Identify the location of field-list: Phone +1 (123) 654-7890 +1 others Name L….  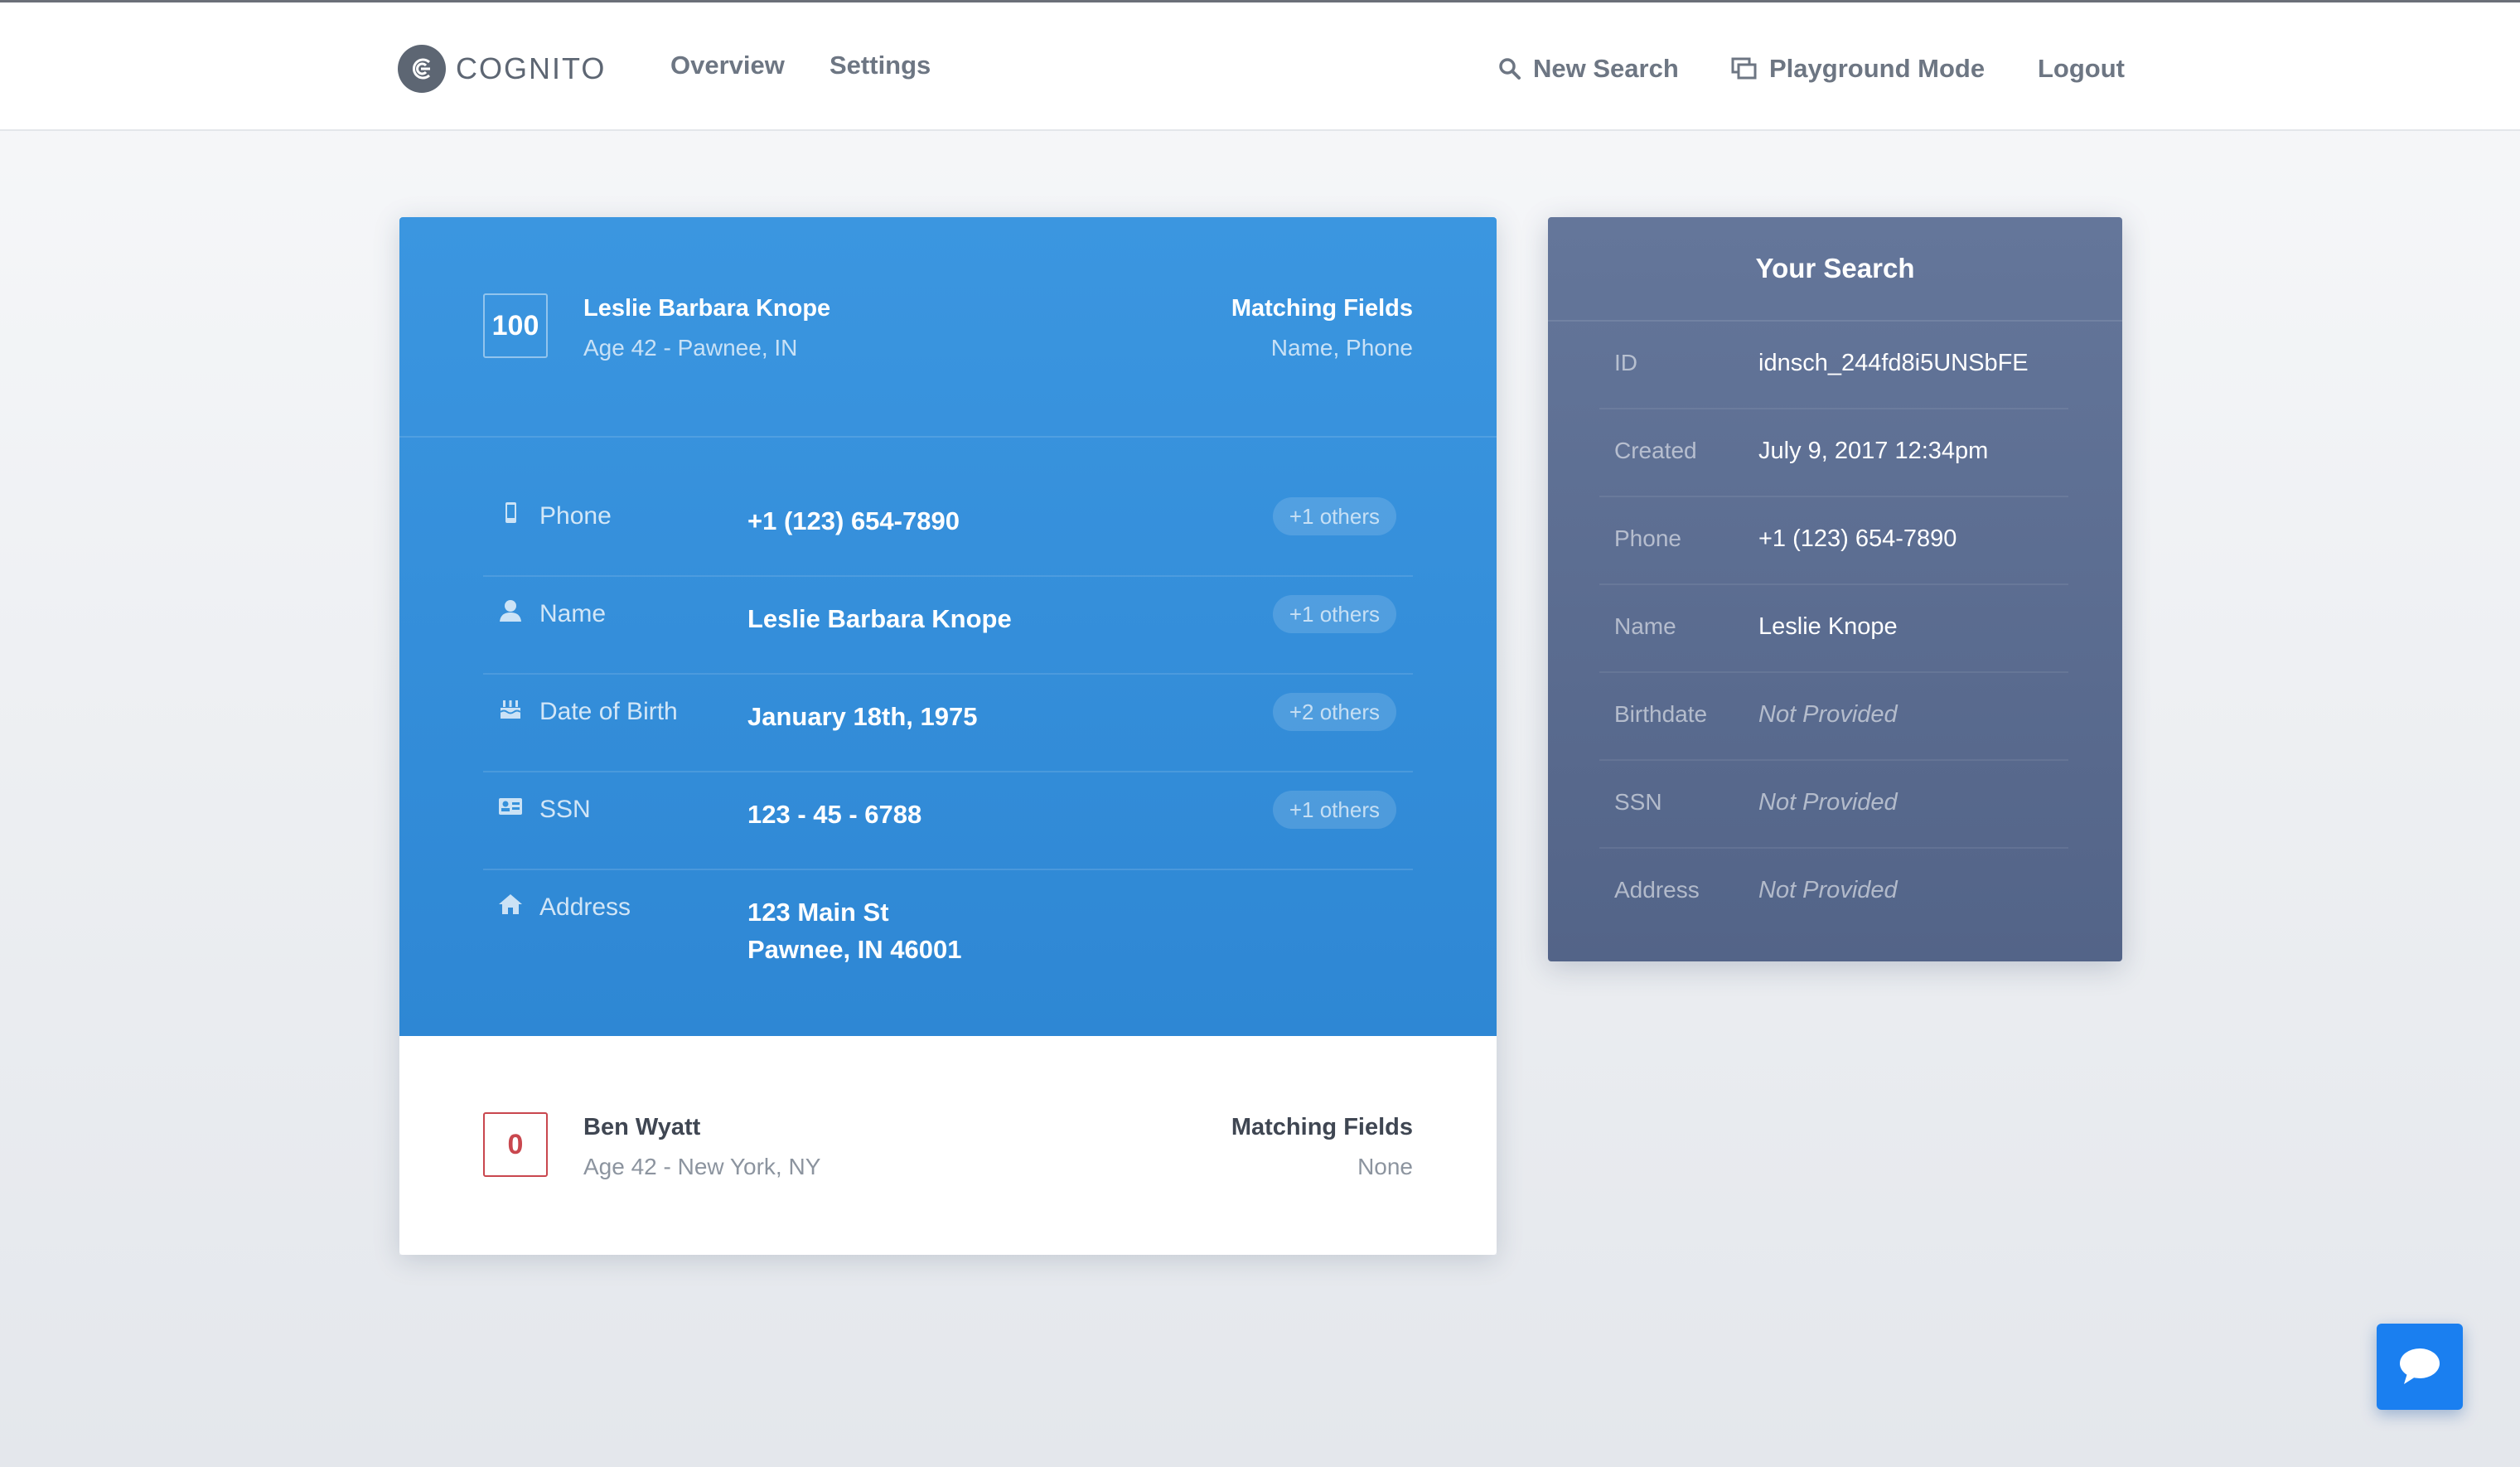
(948, 741).